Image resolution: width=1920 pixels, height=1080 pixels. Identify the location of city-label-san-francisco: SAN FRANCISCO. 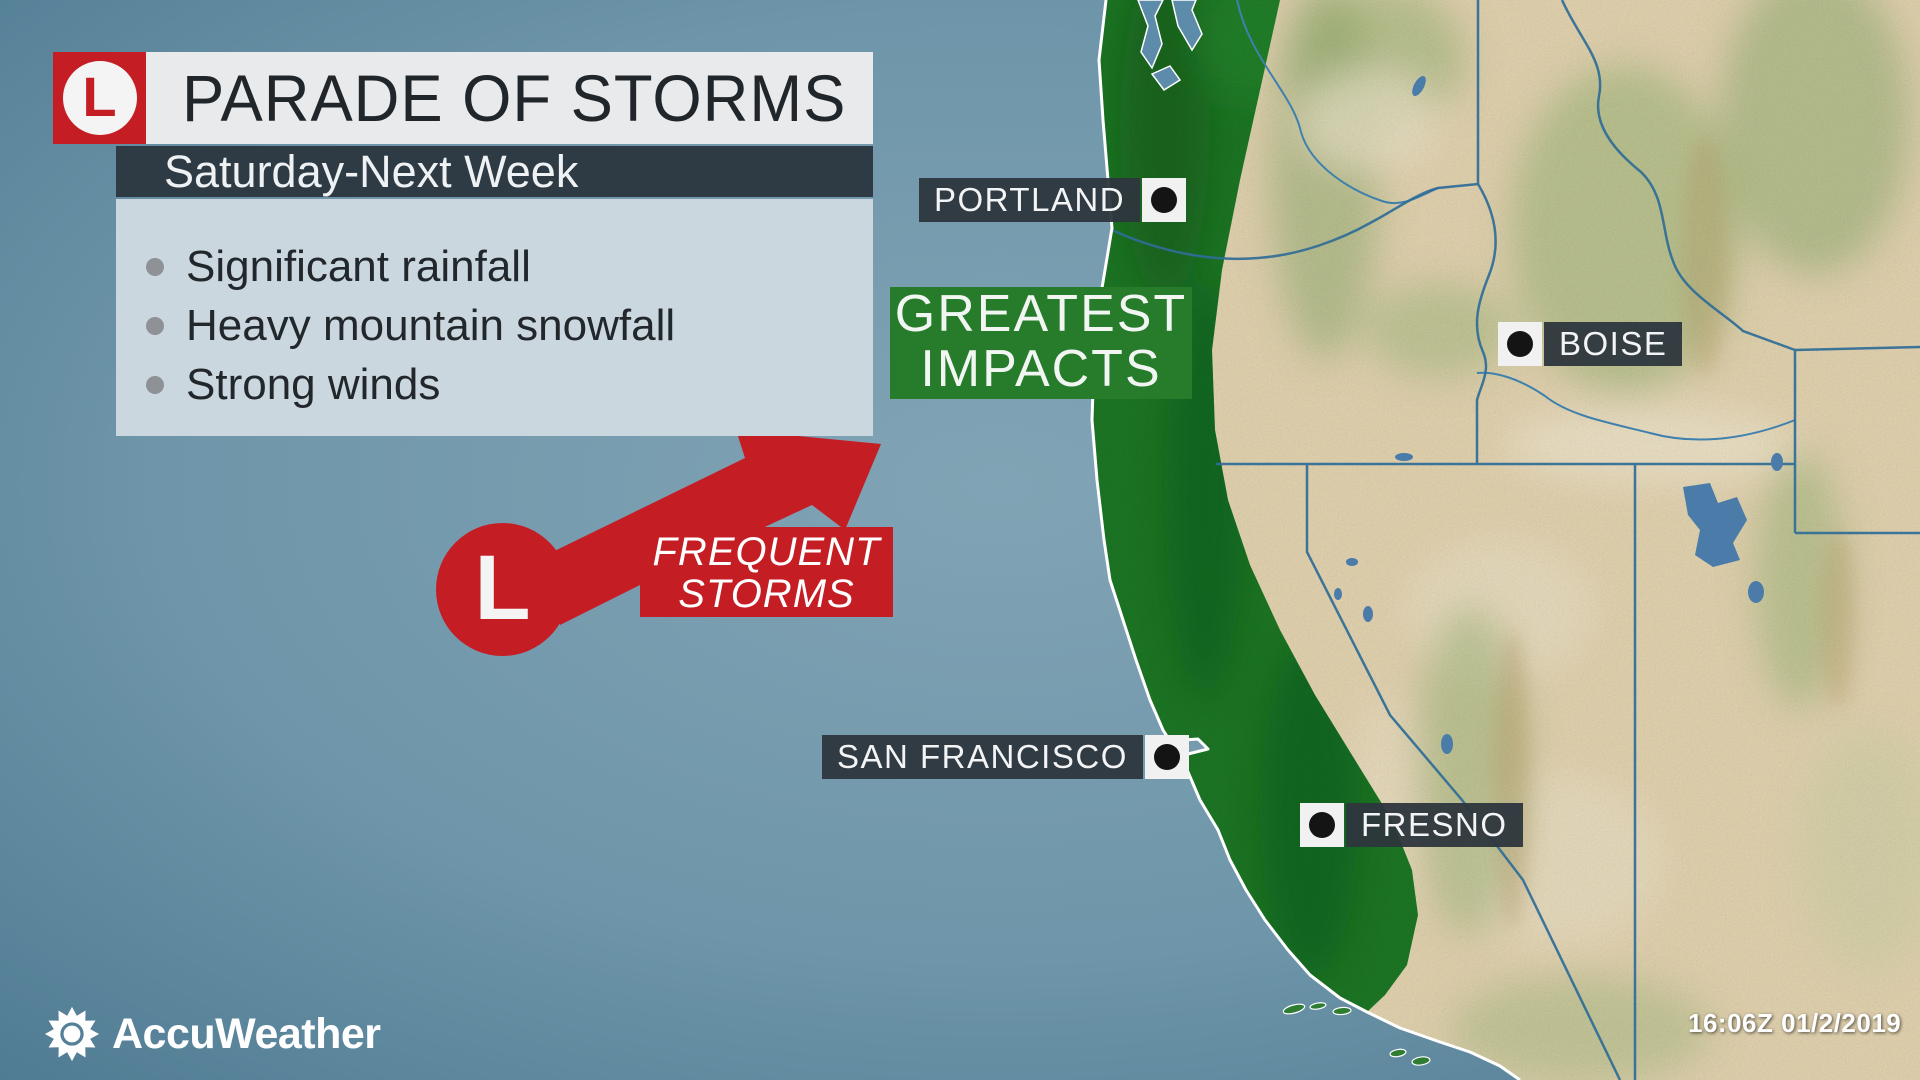
(1005, 757).